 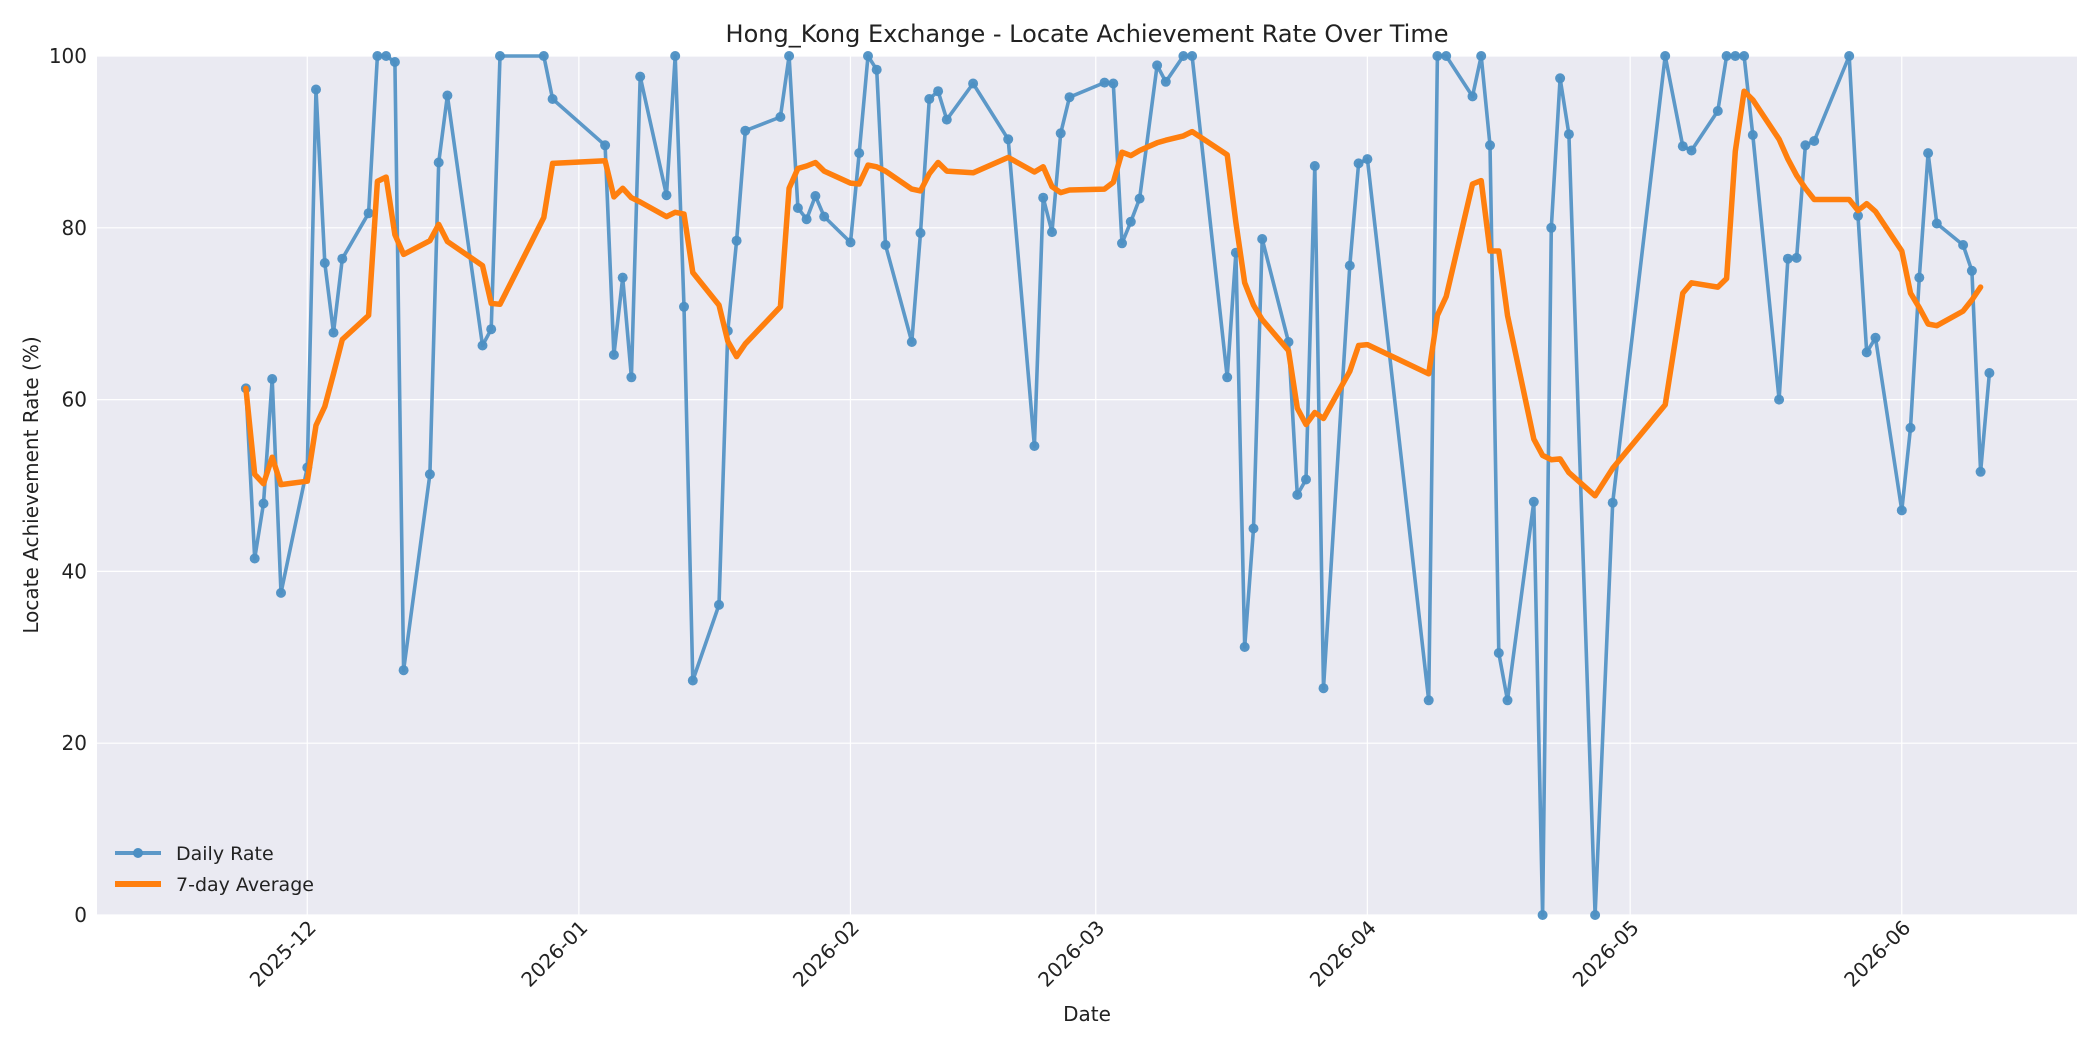 What do you see at coordinates (74, 571) in the screenshot?
I see `y-tick-label: 40` at bounding box center [74, 571].